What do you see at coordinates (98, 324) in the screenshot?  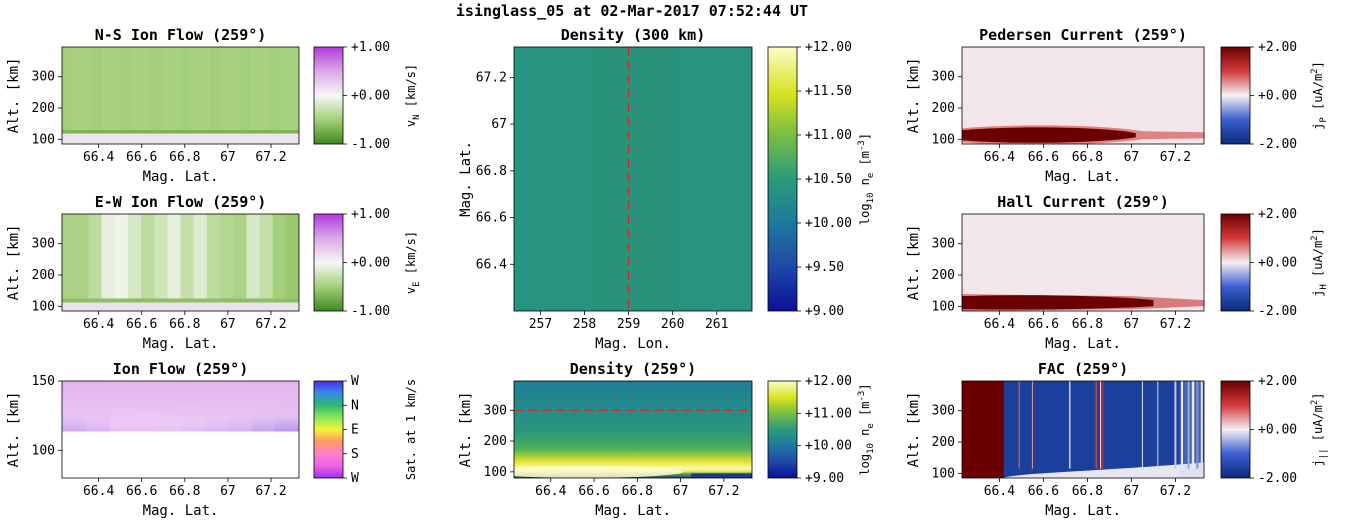 I see `x-tick-label: 66.4` at bounding box center [98, 324].